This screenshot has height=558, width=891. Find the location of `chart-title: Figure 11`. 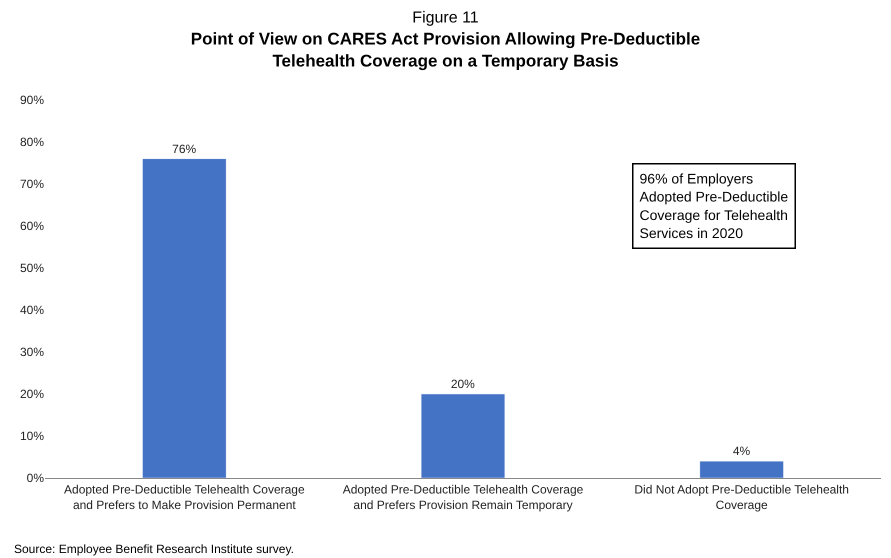

chart-title: Figure 11 is located at coordinates (445, 17).